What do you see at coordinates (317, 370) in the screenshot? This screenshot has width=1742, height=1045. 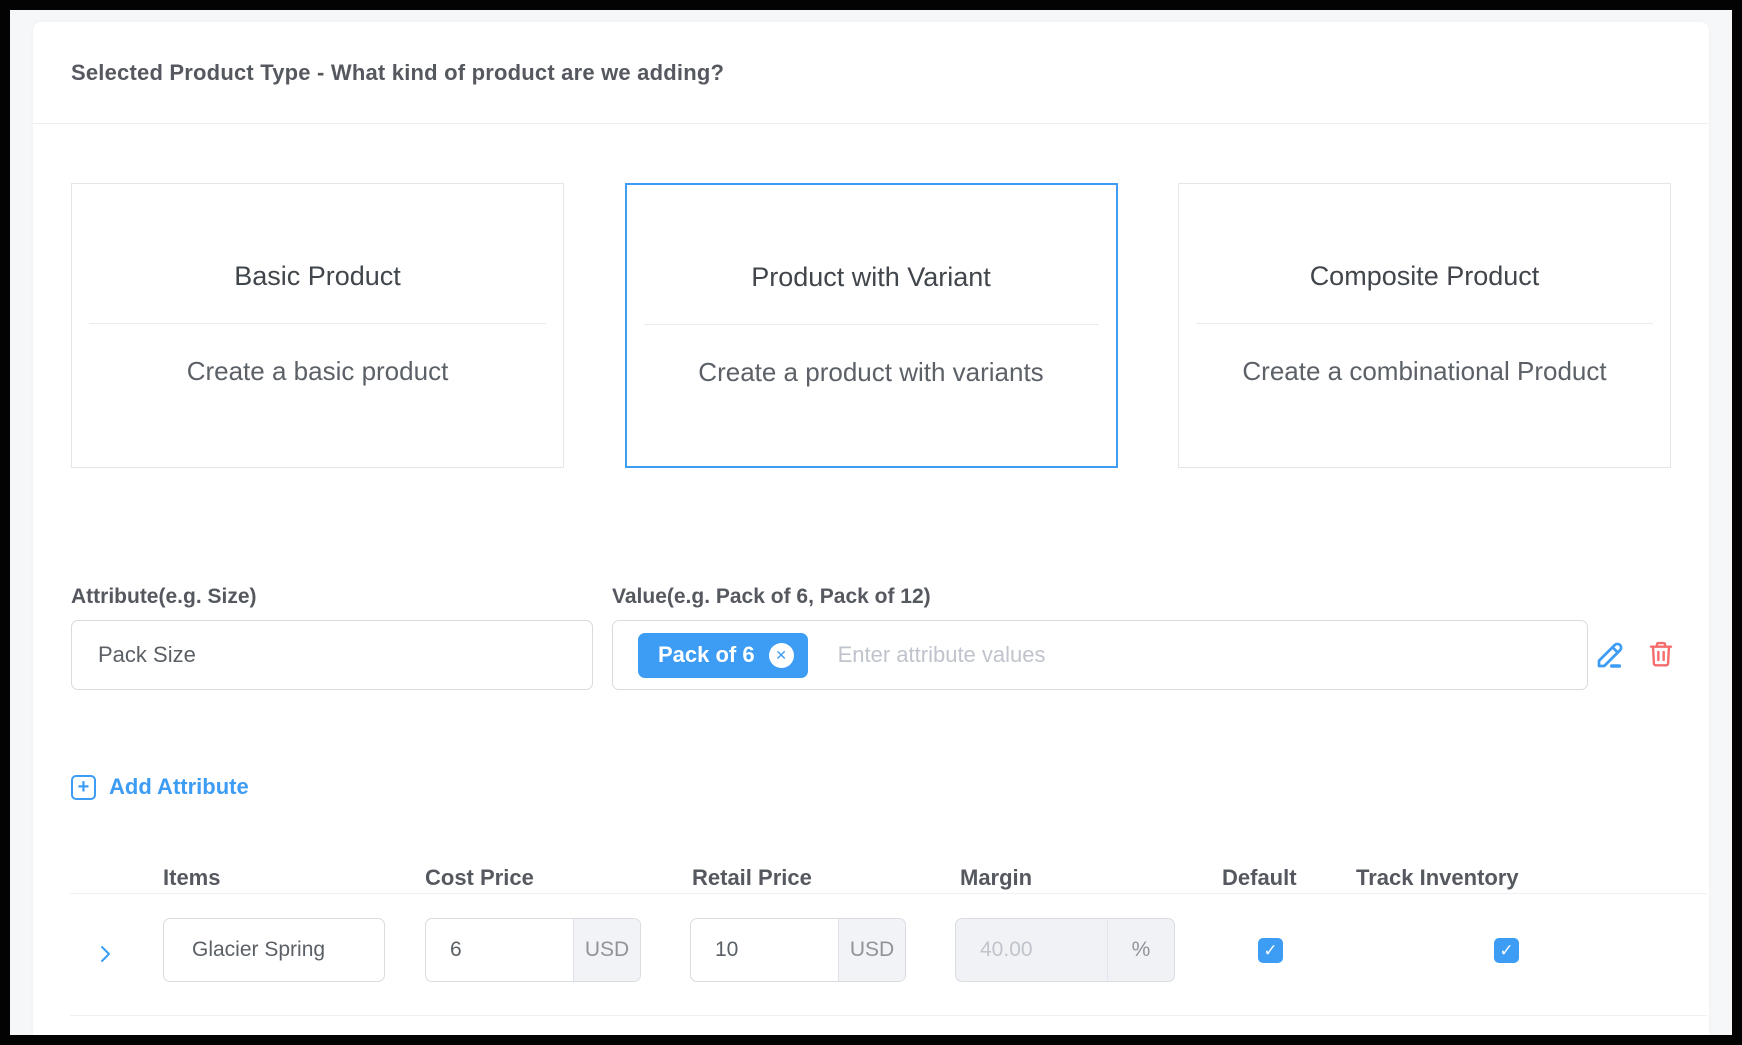 I see `product-type-description: Create a basic product` at bounding box center [317, 370].